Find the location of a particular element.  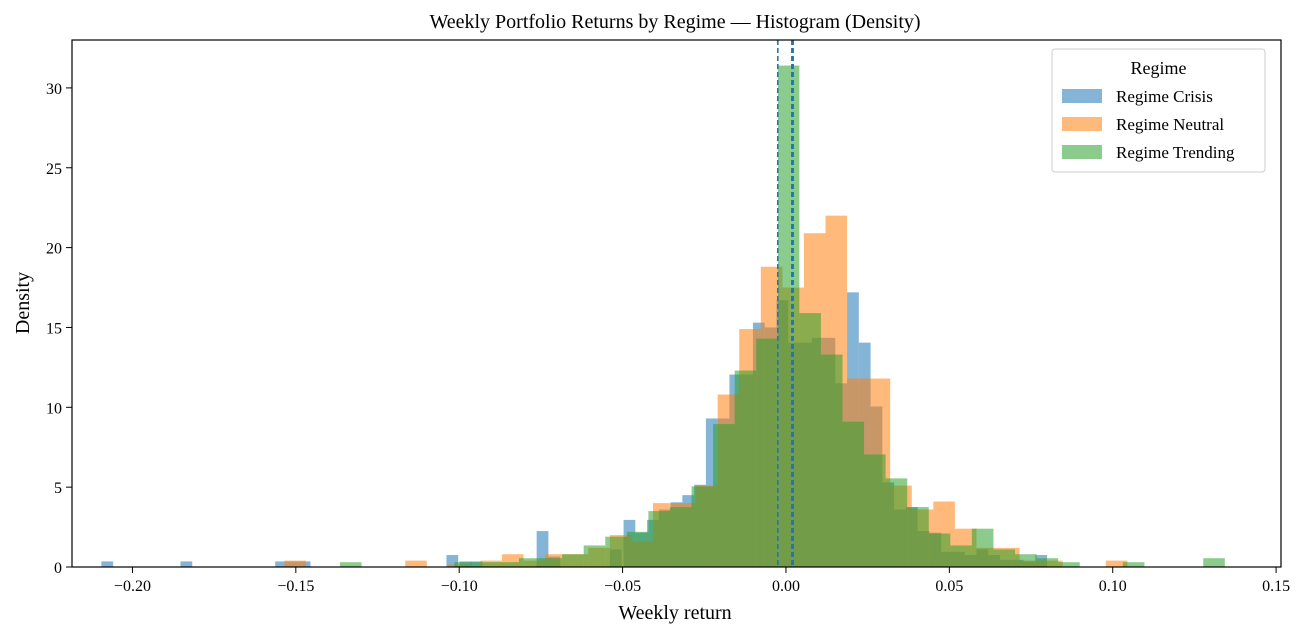

legend-box is located at coordinates (1158, 110).